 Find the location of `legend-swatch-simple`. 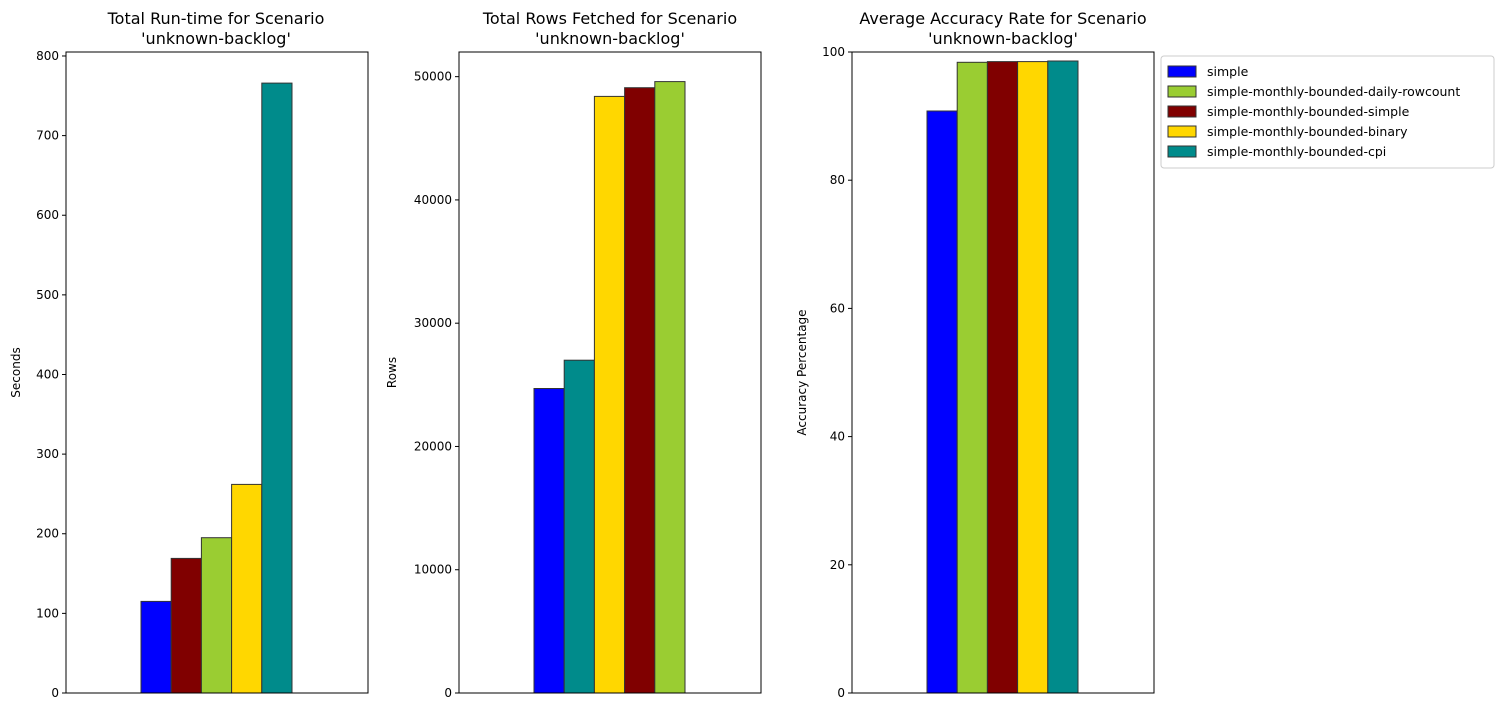

legend-swatch-simple is located at coordinates (1182, 71).